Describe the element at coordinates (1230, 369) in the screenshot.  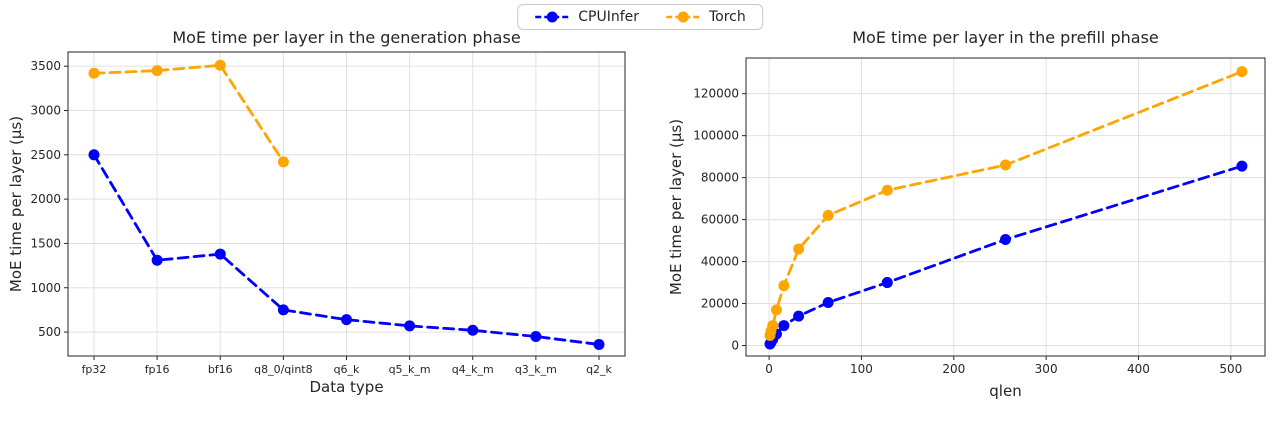
I see `x-tick-label: 500` at that location.